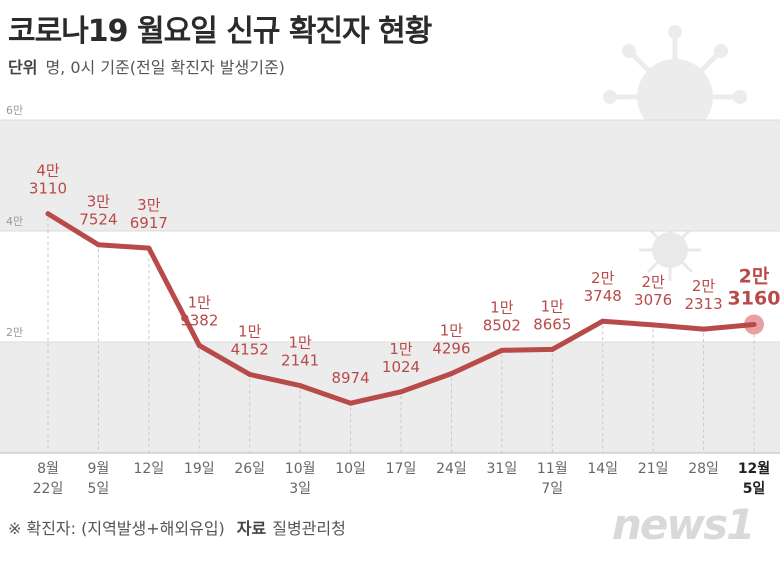 The image size is (780, 563). Describe the element at coordinates (149, 469) in the screenshot. I see `x-tick-label: 12일` at that location.